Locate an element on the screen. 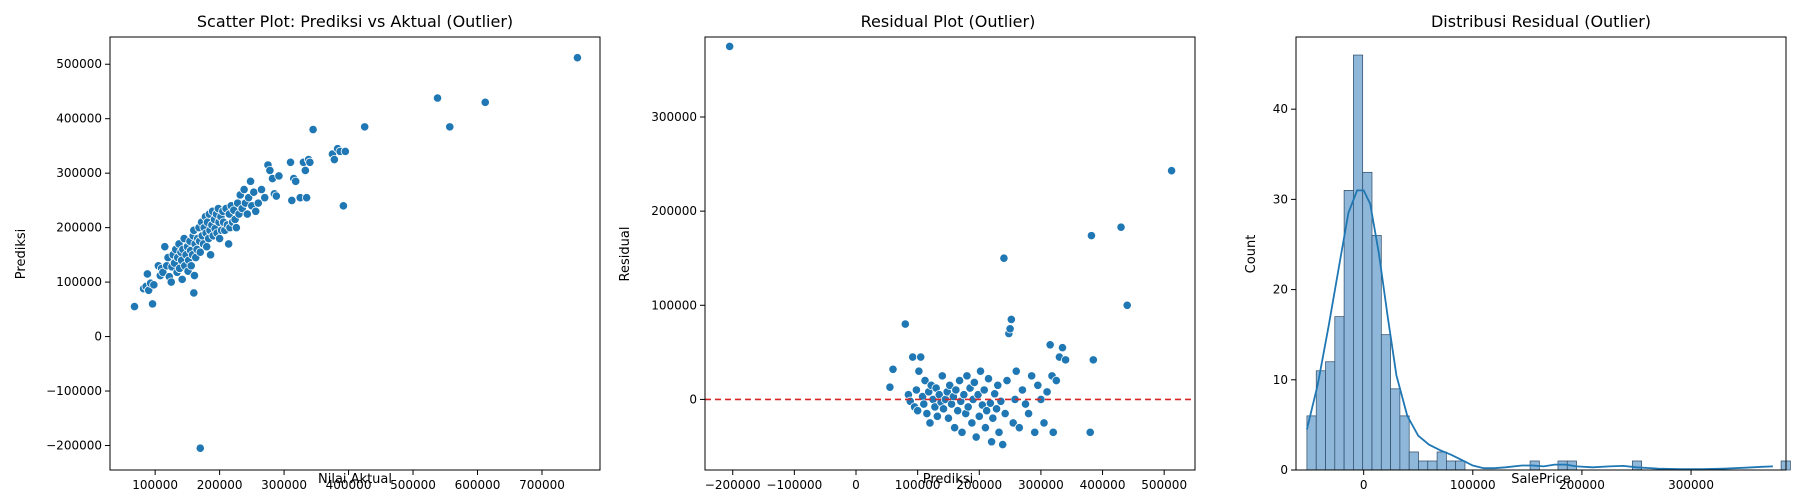 Image resolution: width=1800 pixels, height=500 pixels. kde-curve is located at coordinates (1539, 329).